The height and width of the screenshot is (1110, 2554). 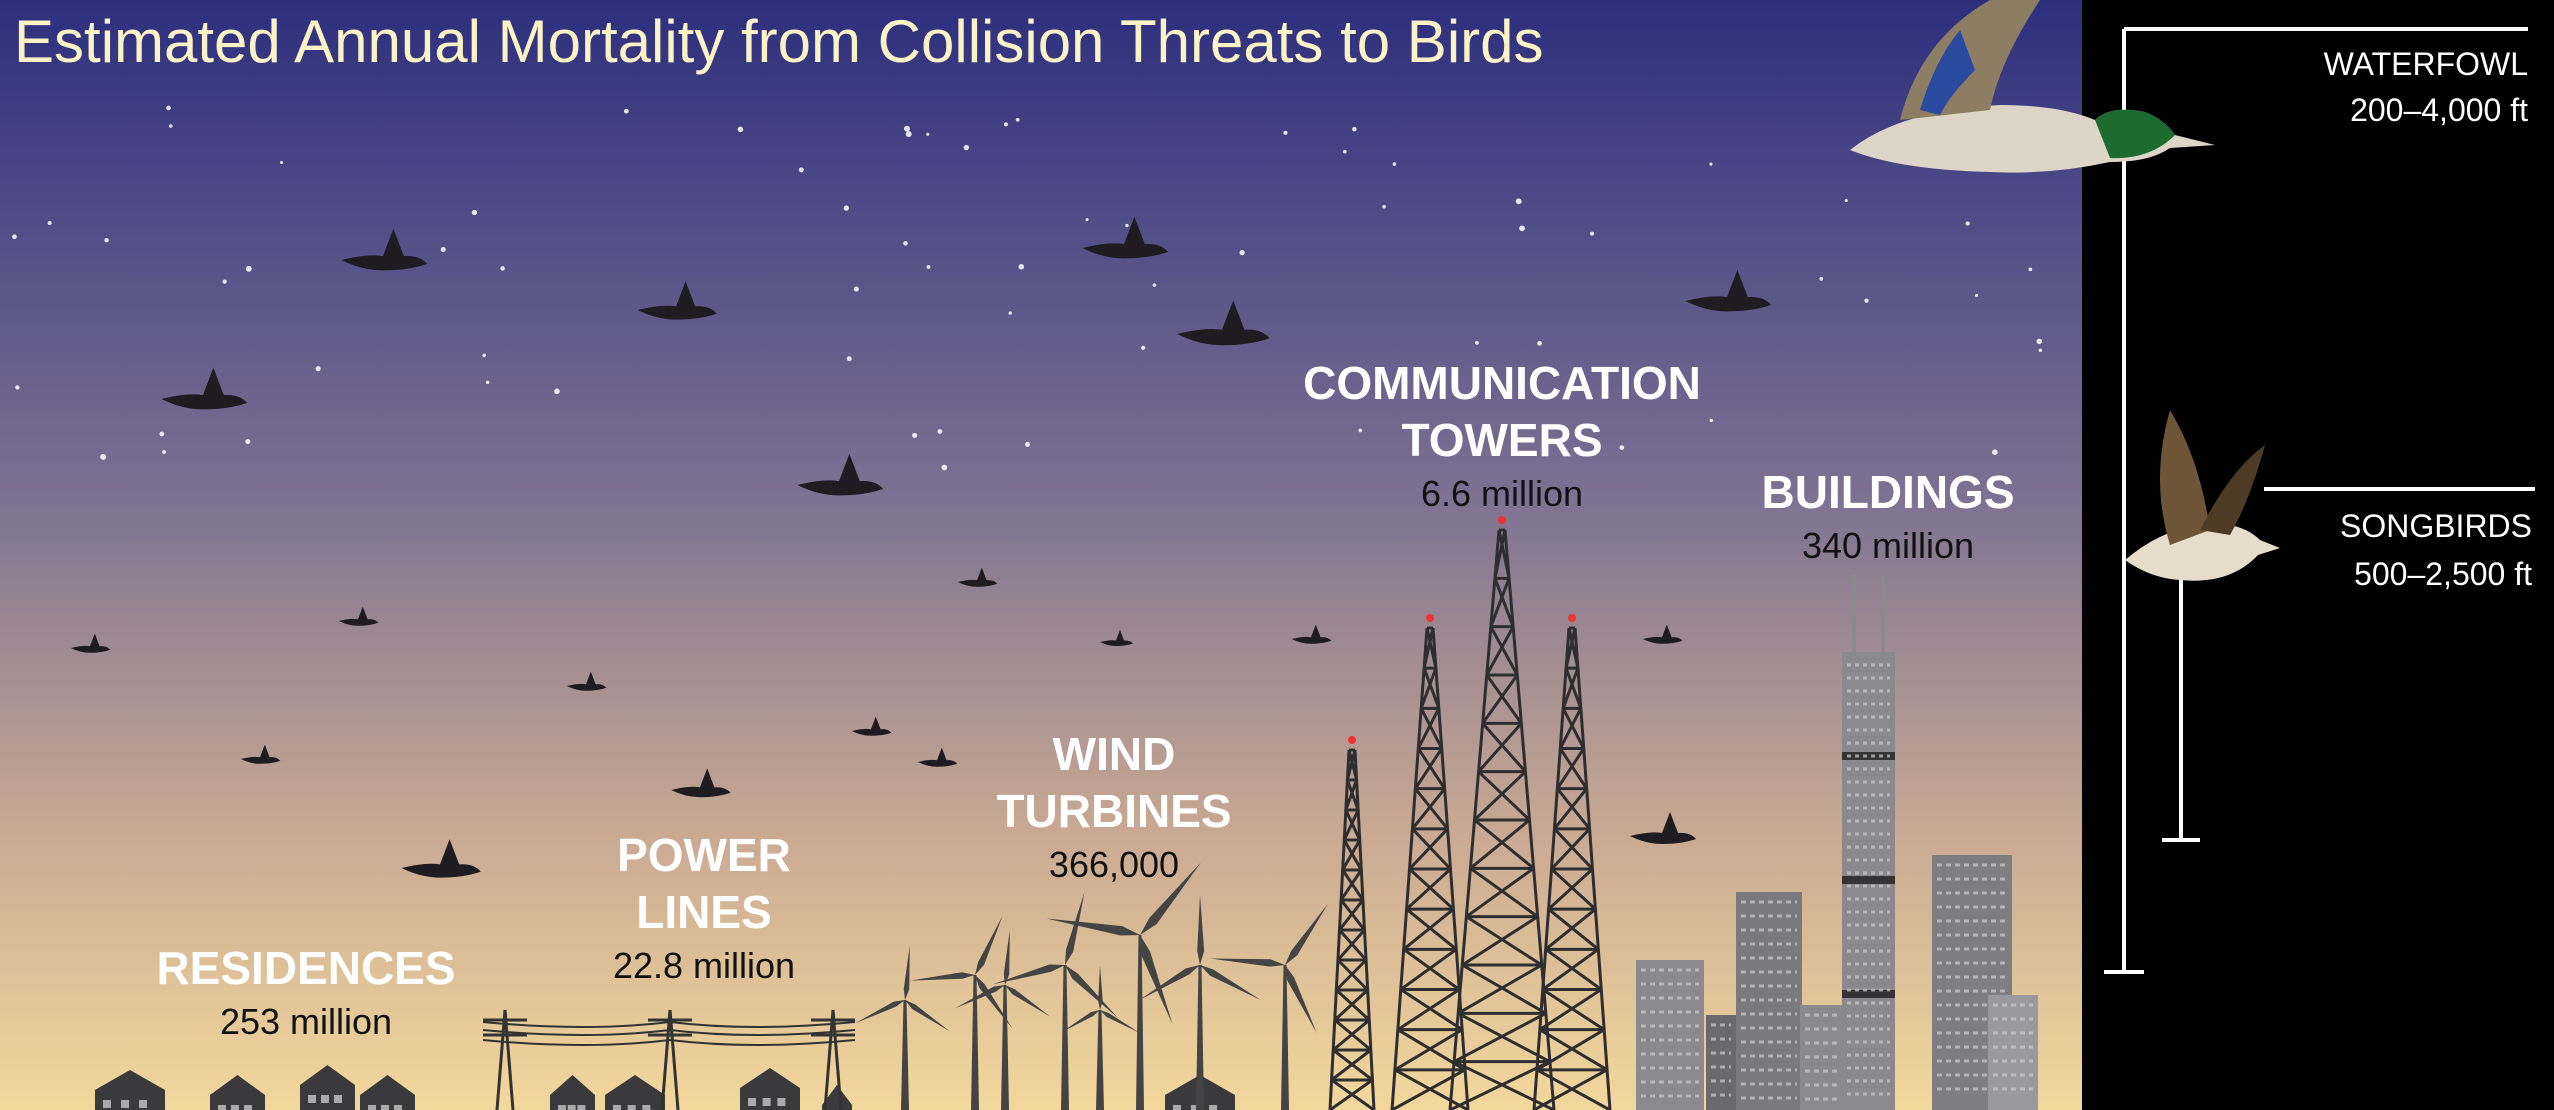 What do you see at coordinates (1502, 493) in the screenshot?
I see `threat-mortality: 6.6 million` at bounding box center [1502, 493].